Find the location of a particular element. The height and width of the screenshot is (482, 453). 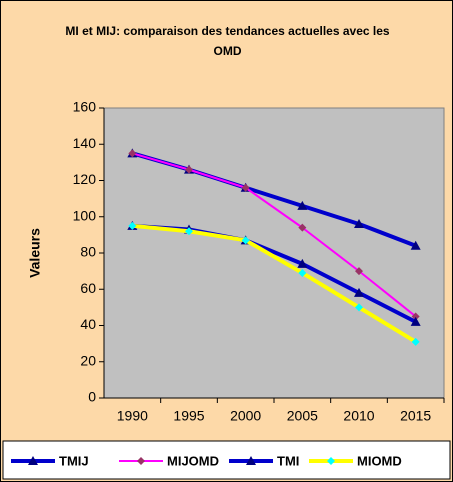

x-tick-label: 2000 is located at coordinates (245, 416).